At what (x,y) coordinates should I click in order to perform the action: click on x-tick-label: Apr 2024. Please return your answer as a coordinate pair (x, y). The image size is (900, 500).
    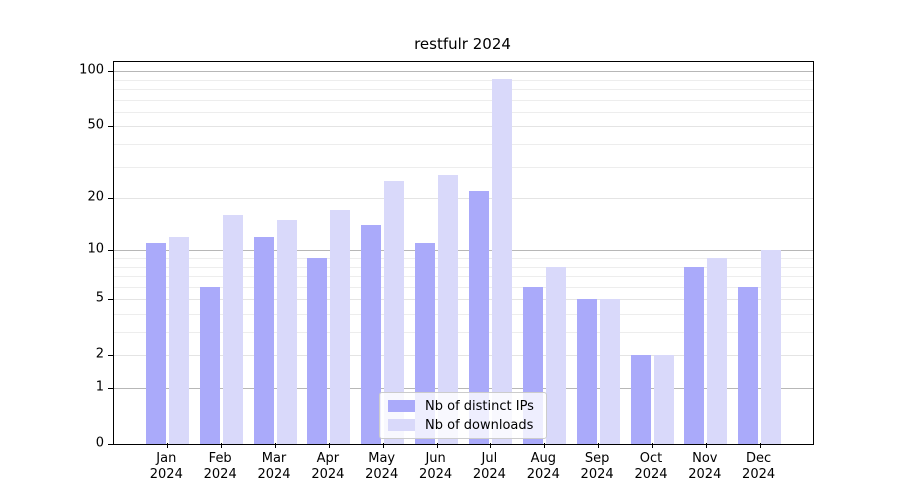
    Looking at the image, I should click on (328, 466).